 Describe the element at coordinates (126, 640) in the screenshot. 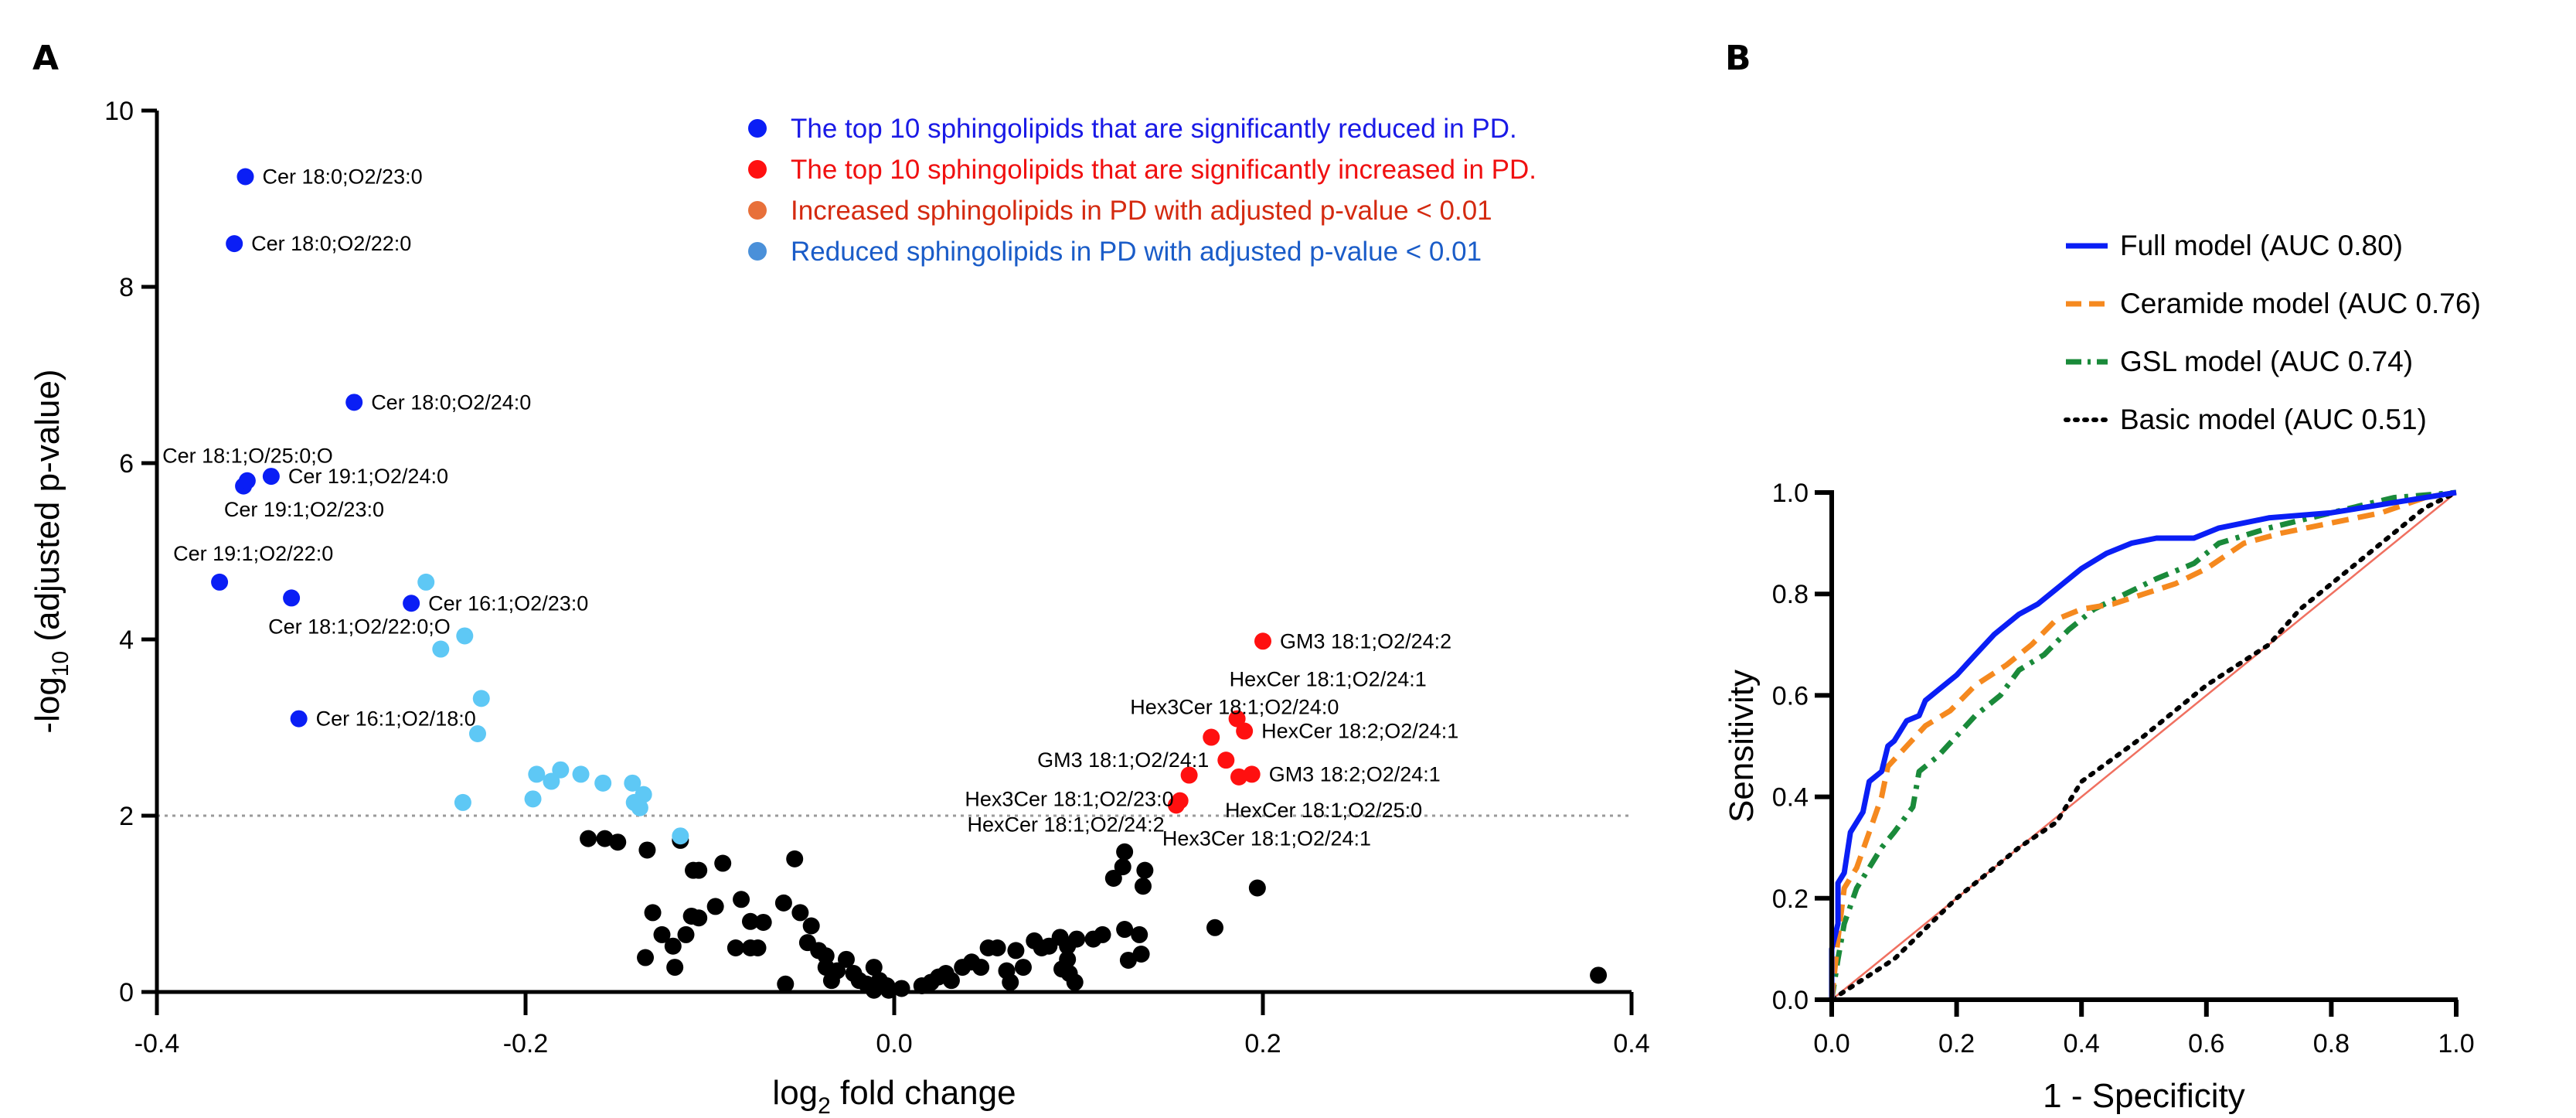

I see `volcano-y-tick-label: 4` at that location.